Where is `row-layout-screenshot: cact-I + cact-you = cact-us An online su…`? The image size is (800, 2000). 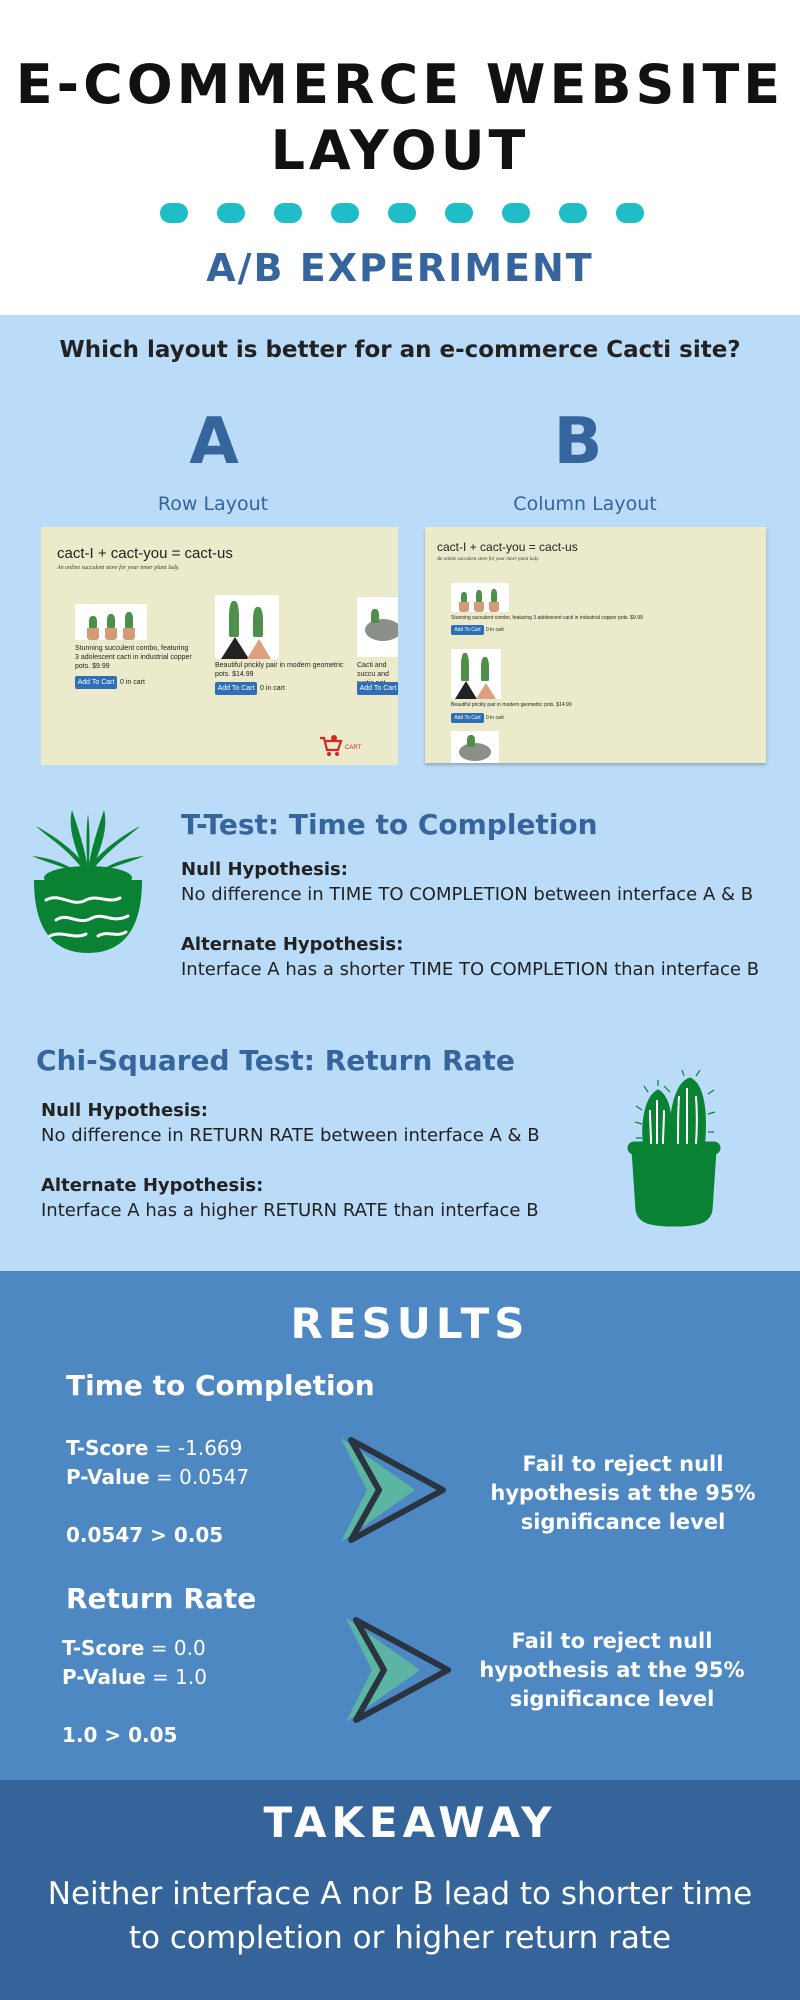
row-layout-screenshot: cact-I + cact-you = cact-us An online su… is located at coordinates (219, 646).